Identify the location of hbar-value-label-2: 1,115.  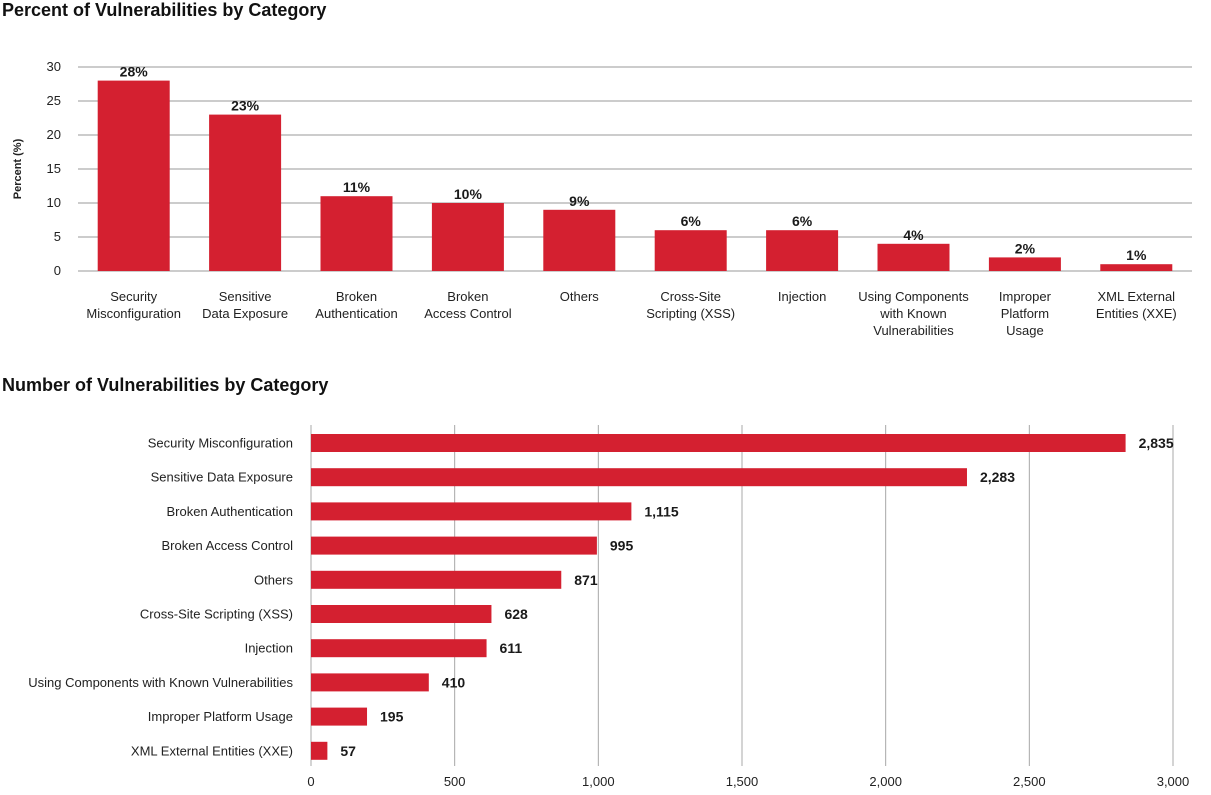
(661, 511).